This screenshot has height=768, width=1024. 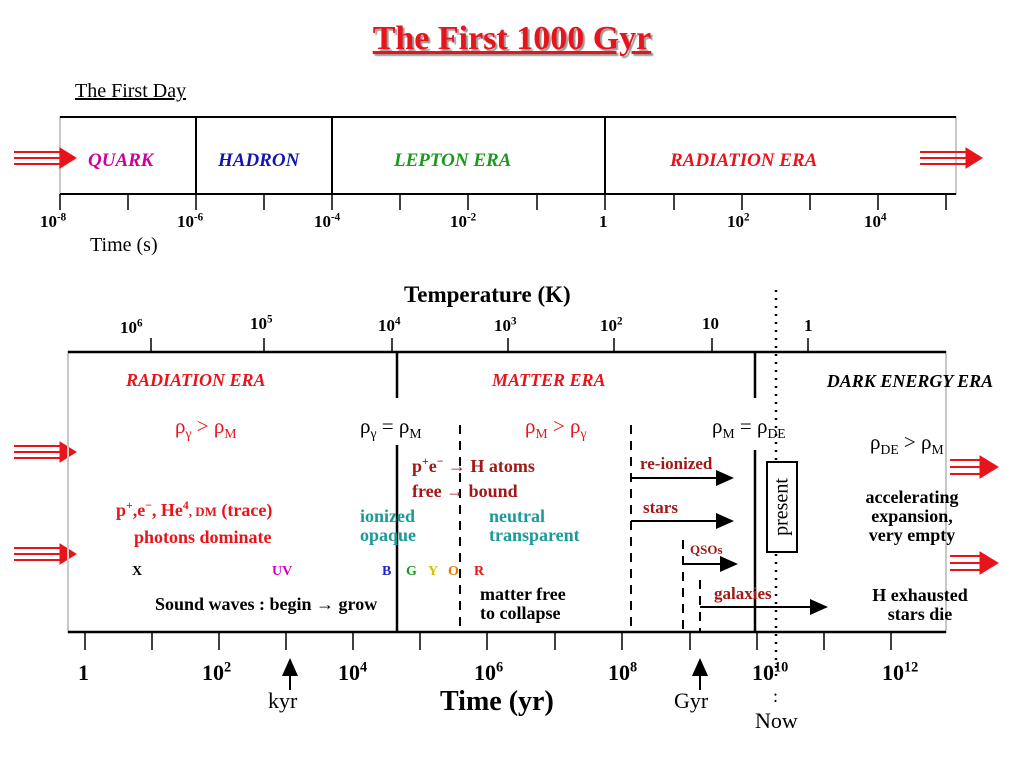 I want to click on spectrum-g: G, so click(x=411, y=571).